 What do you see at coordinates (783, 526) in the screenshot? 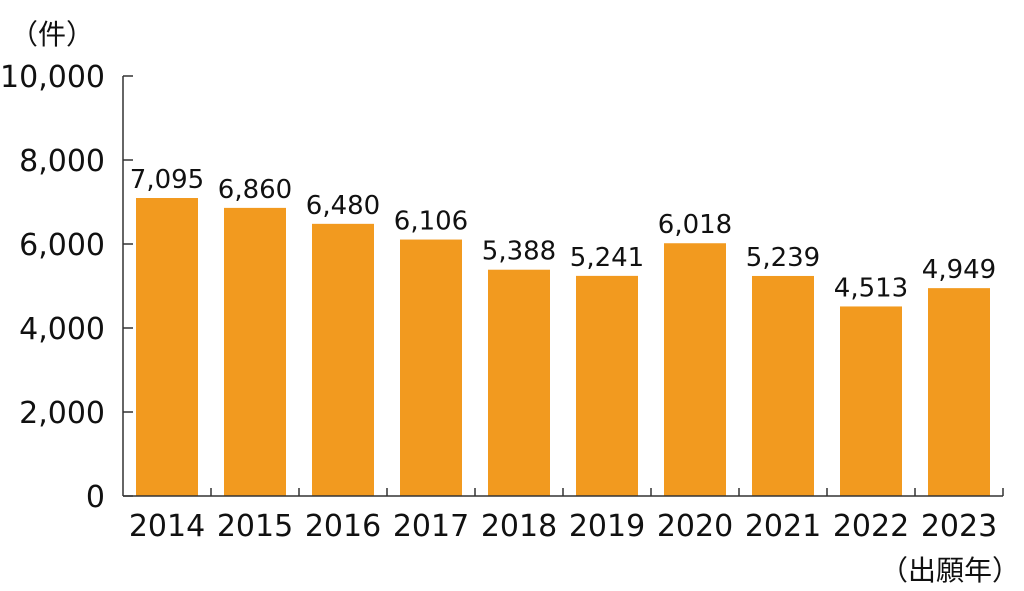
I see `x-tick-label: 2021` at bounding box center [783, 526].